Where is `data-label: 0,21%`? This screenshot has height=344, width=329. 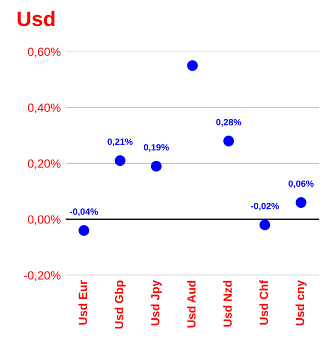
data-label: 0,21% is located at coordinates (120, 142).